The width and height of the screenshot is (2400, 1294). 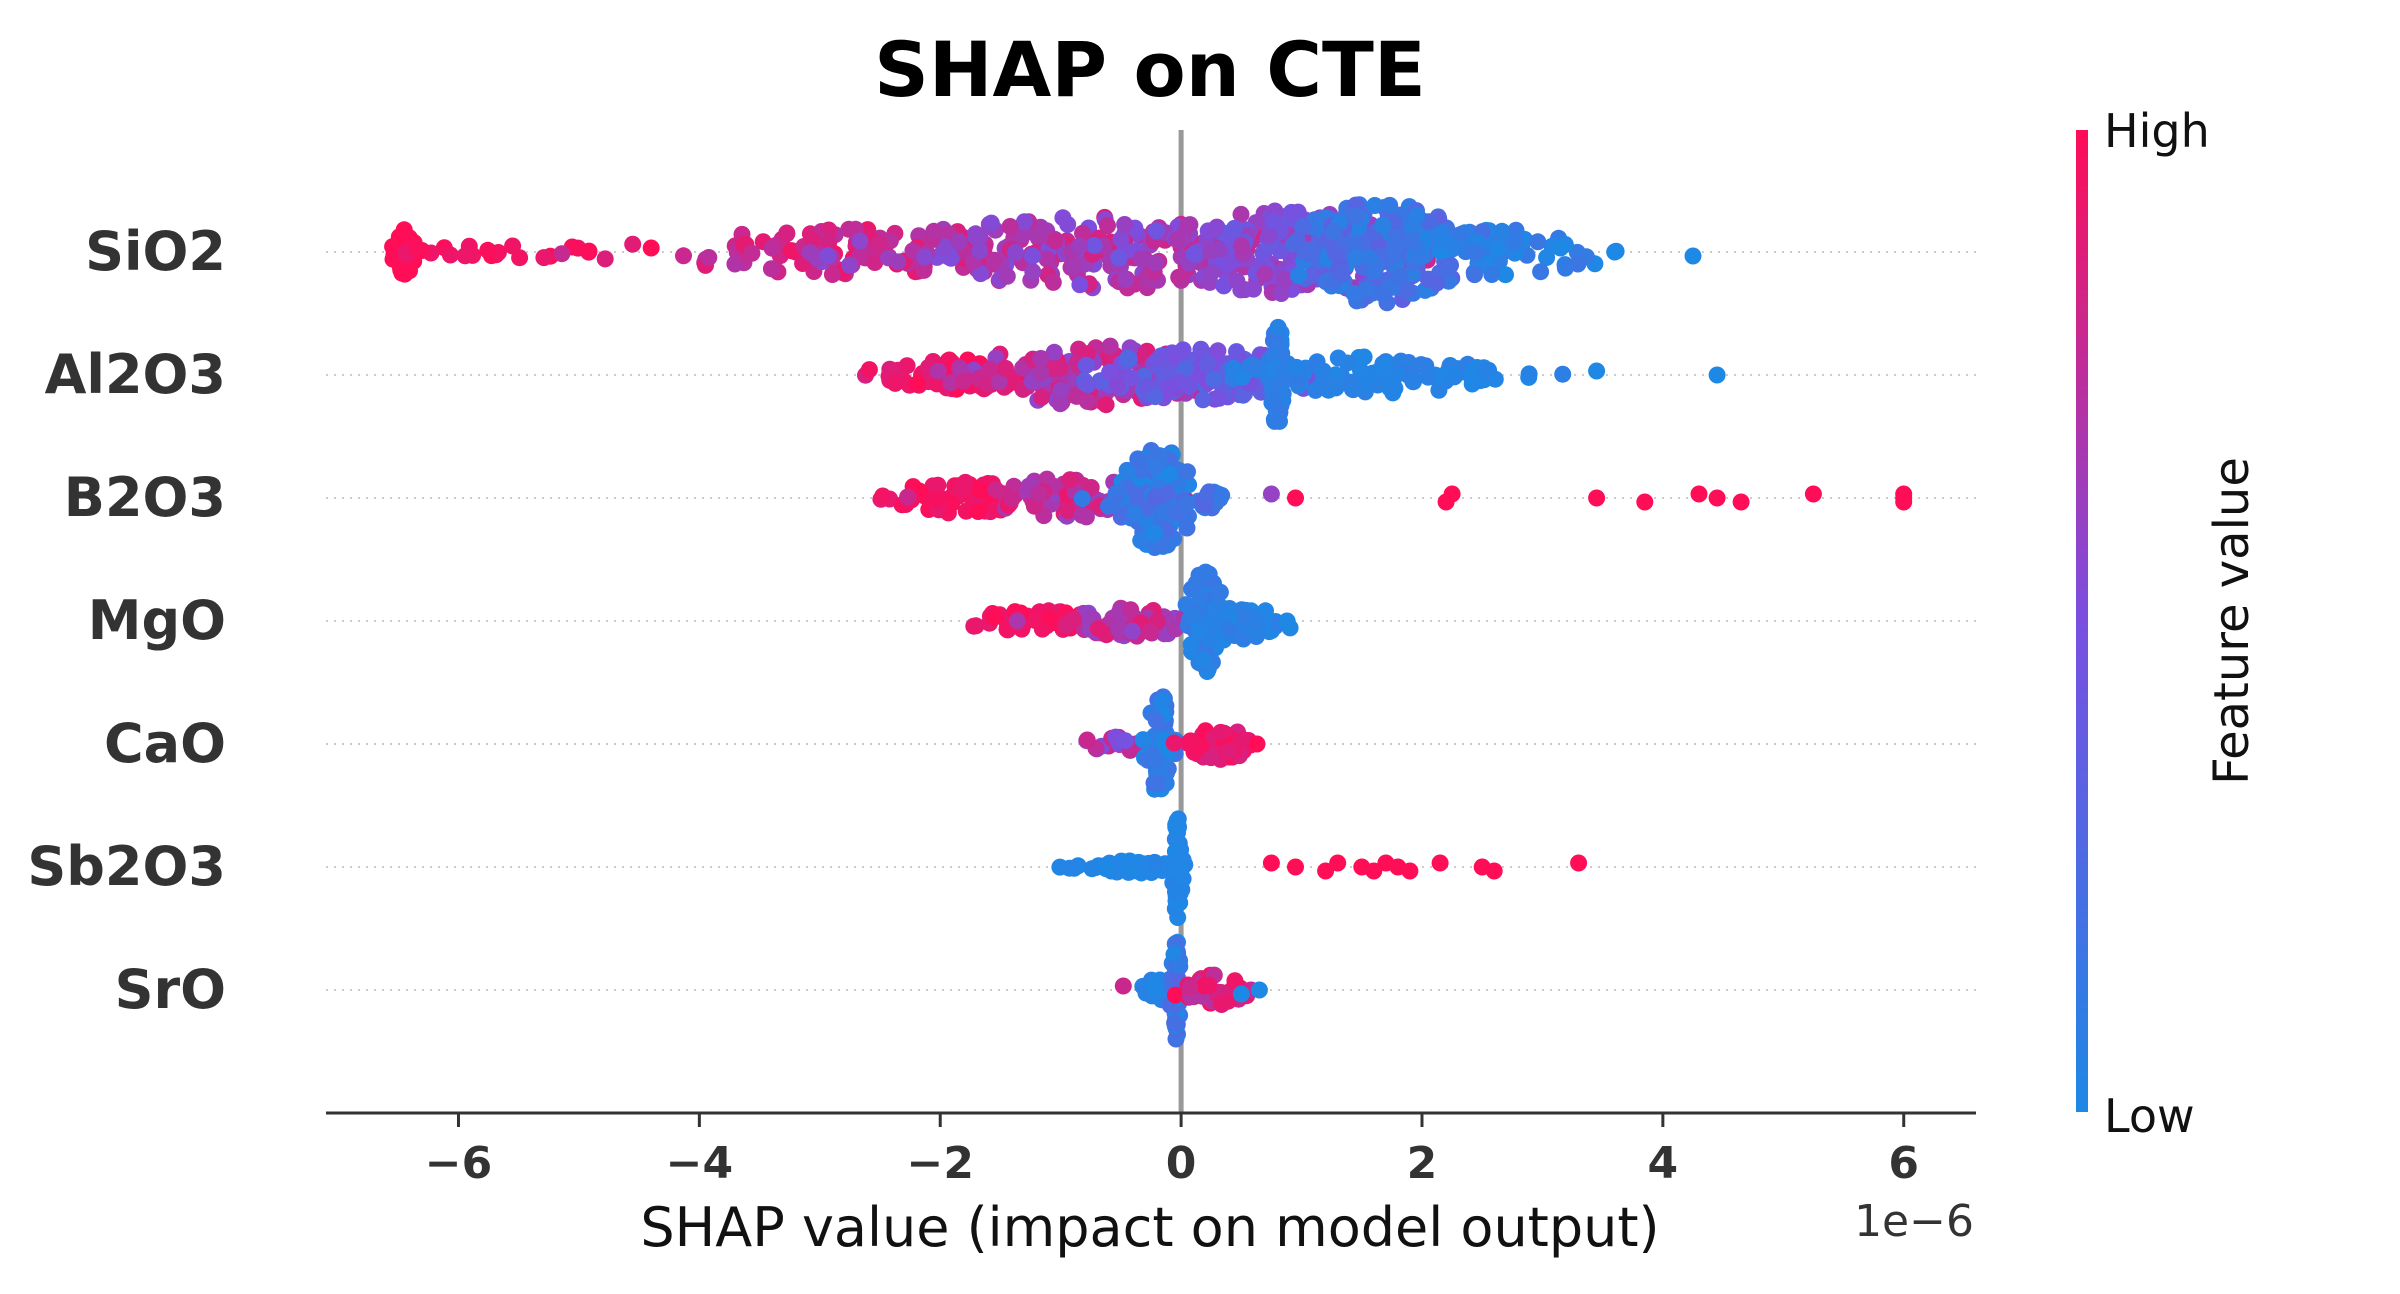 What do you see at coordinates (699, 1163) in the screenshot?
I see `x-tick-label: −4` at bounding box center [699, 1163].